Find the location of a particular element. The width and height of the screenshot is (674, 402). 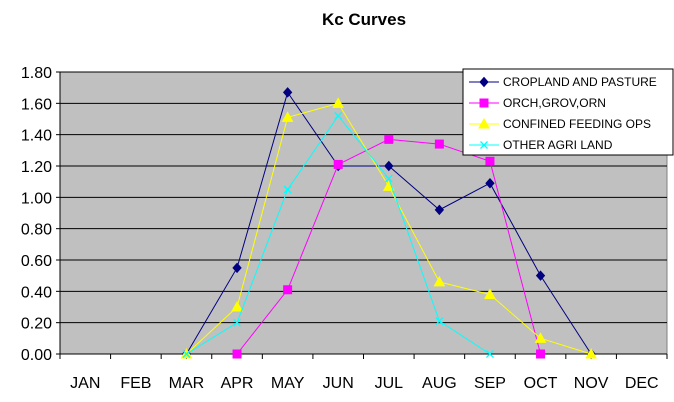

x-axis: JAN FEB MAR APR MAY JUN JUL AUG SEP OCT NOV DEC is located at coordinates (363, 372).